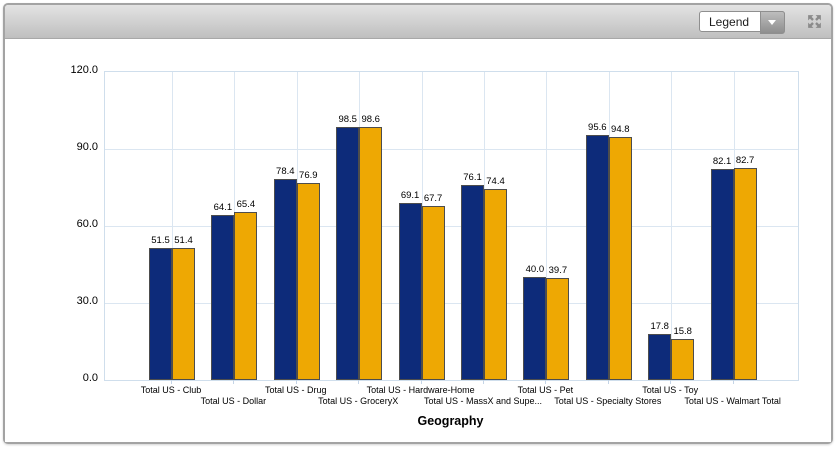 The width and height of the screenshot is (837, 450). I want to click on bar-value-label: 15.8, so click(682, 332).